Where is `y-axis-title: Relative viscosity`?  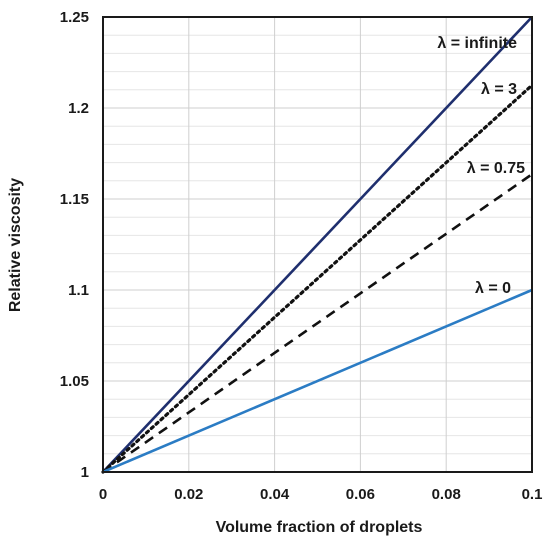 y-axis-title: Relative viscosity is located at coordinates (15, 245).